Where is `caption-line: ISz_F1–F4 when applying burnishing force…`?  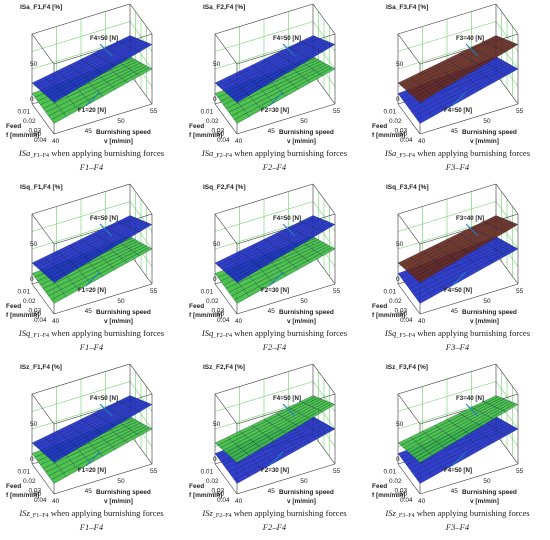 caption-line: ISz_F1–F4 when applying burnishing force… is located at coordinates (91, 515).